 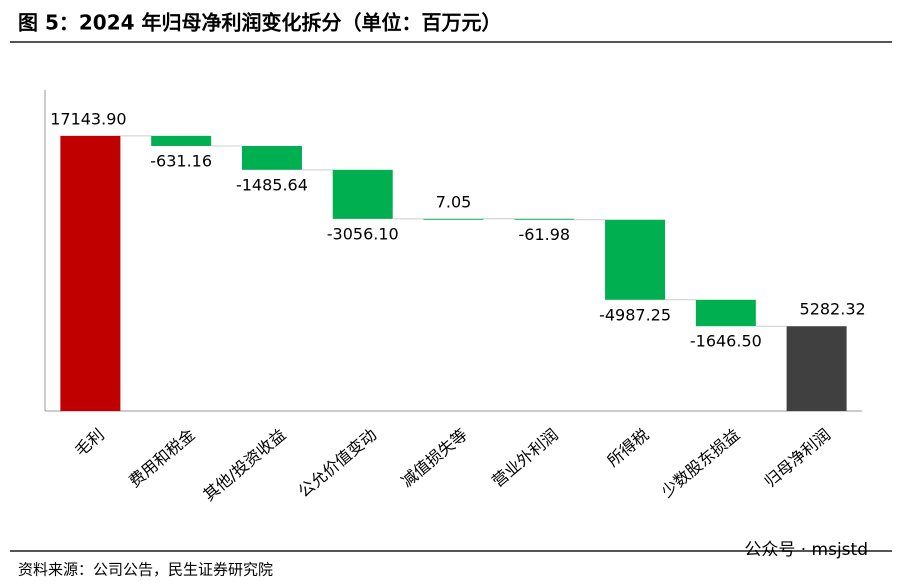 What do you see at coordinates (454, 201) in the screenshot?
I see `value-label: 7.05` at bounding box center [454, 201].